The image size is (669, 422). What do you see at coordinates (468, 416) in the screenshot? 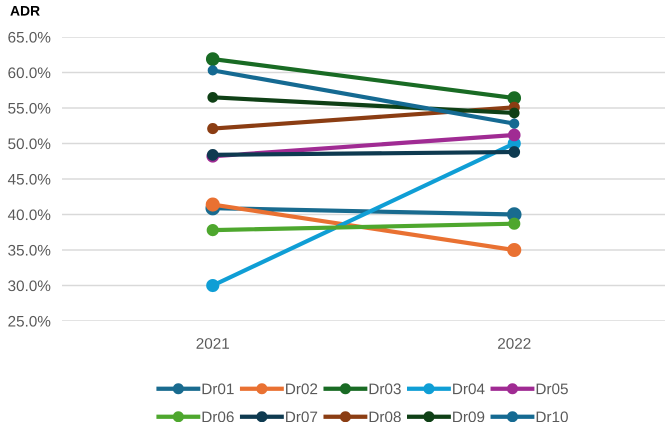
I see `legend-label: Dr09` at bounding box center [468, 416].